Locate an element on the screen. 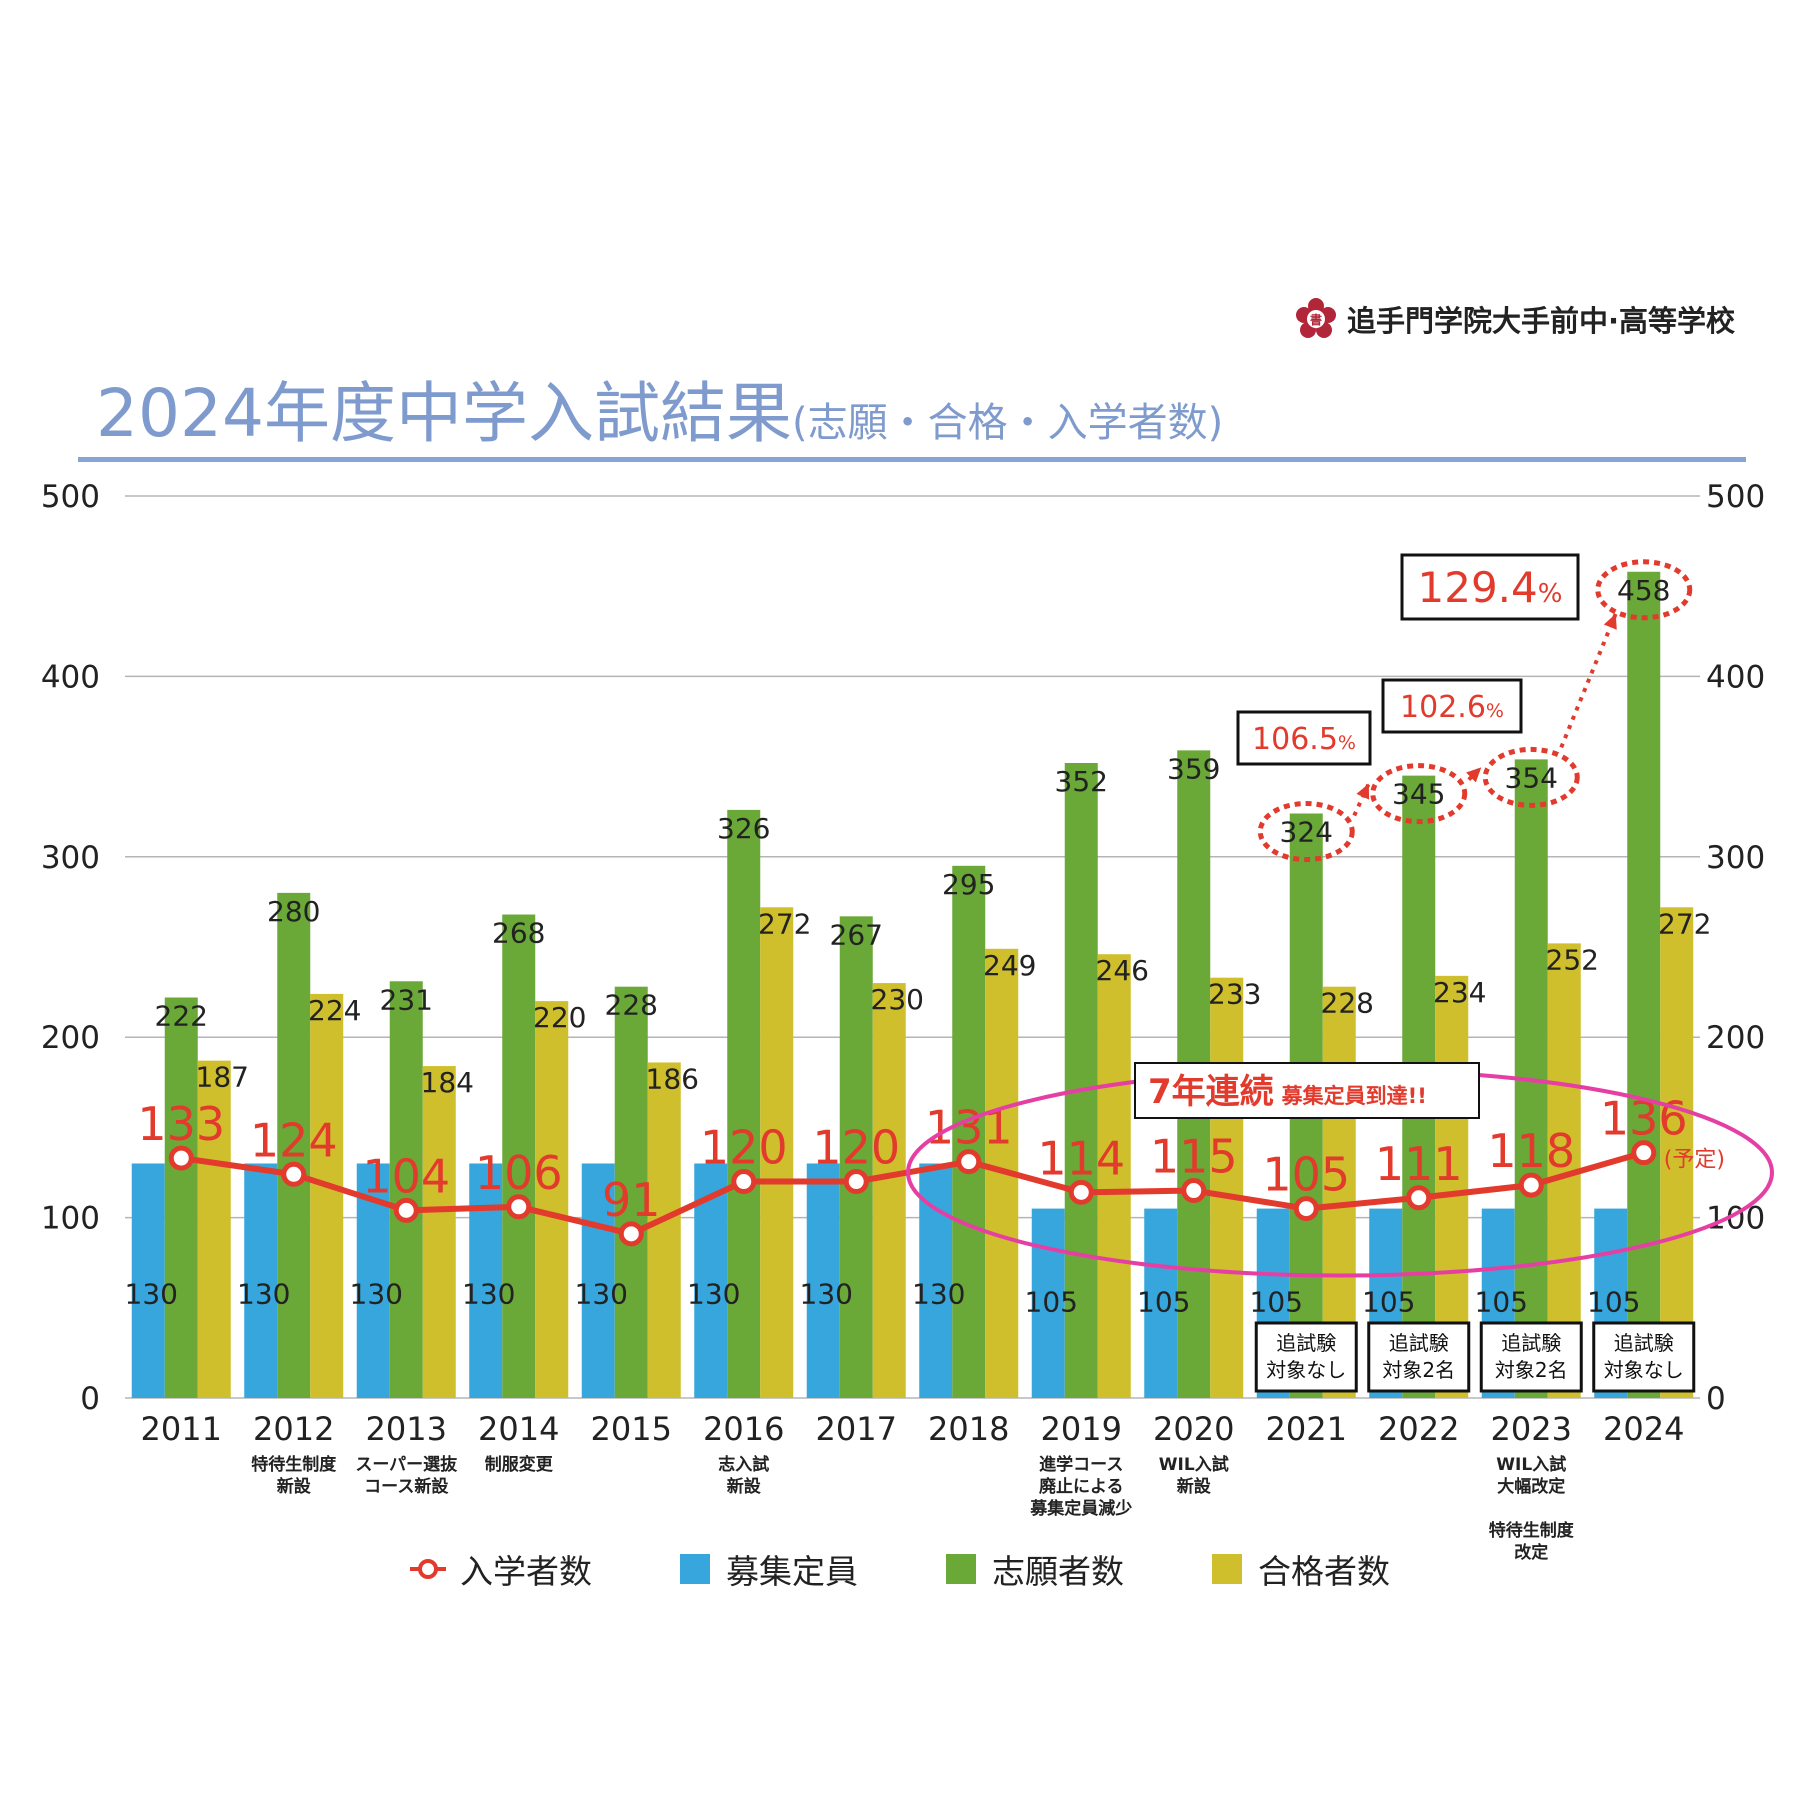  y-tick-label-left: 300 is located at coordinates (70, 858).